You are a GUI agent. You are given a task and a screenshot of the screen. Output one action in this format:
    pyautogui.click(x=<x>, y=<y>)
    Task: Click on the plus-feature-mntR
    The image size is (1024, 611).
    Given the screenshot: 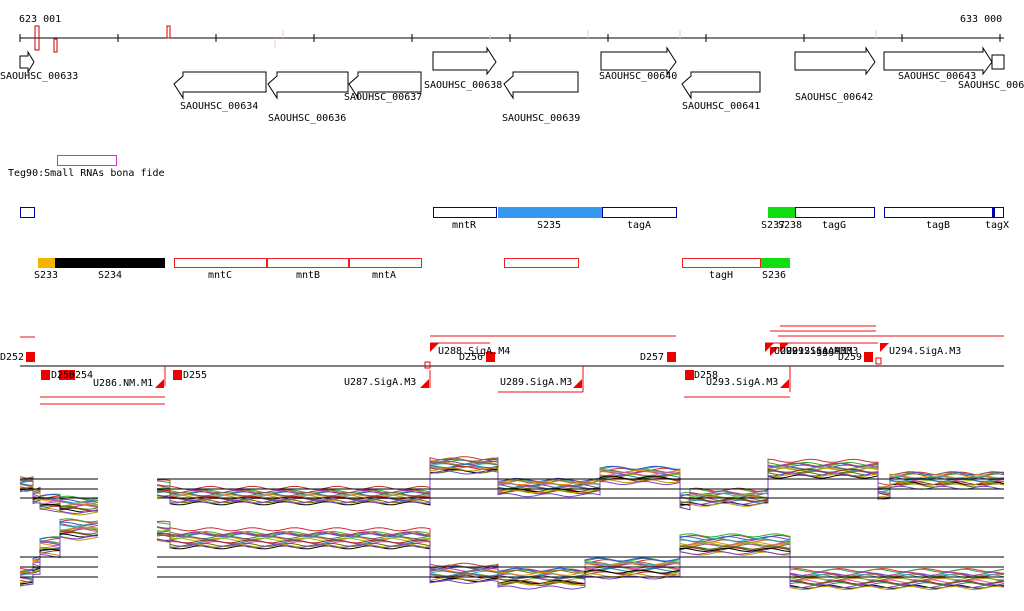 What is the action you would take?
    pyautogui.click(x=465, y=212)
    